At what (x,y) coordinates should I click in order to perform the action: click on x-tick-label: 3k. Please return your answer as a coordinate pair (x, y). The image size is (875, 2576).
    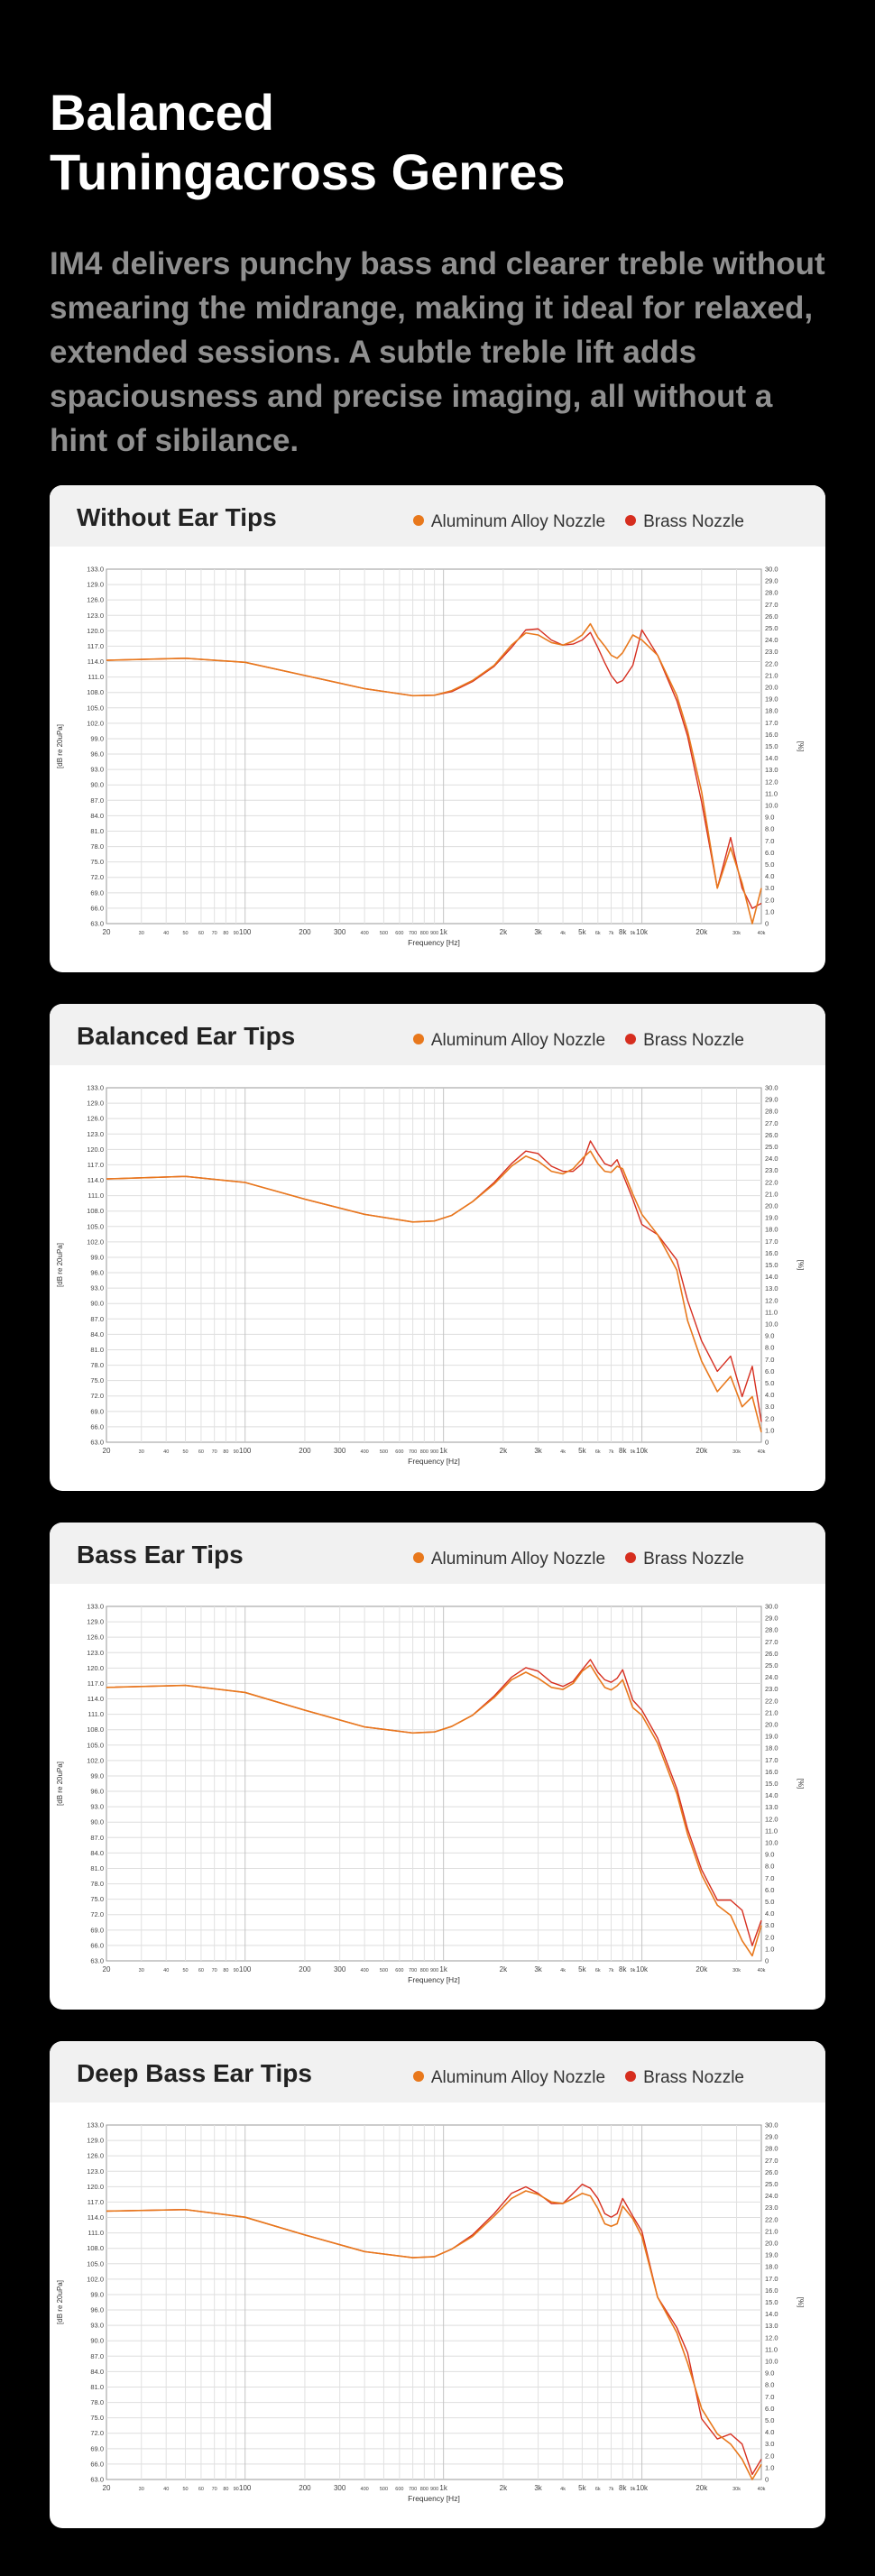
    Looking at the image, I should click on (538, 2488).